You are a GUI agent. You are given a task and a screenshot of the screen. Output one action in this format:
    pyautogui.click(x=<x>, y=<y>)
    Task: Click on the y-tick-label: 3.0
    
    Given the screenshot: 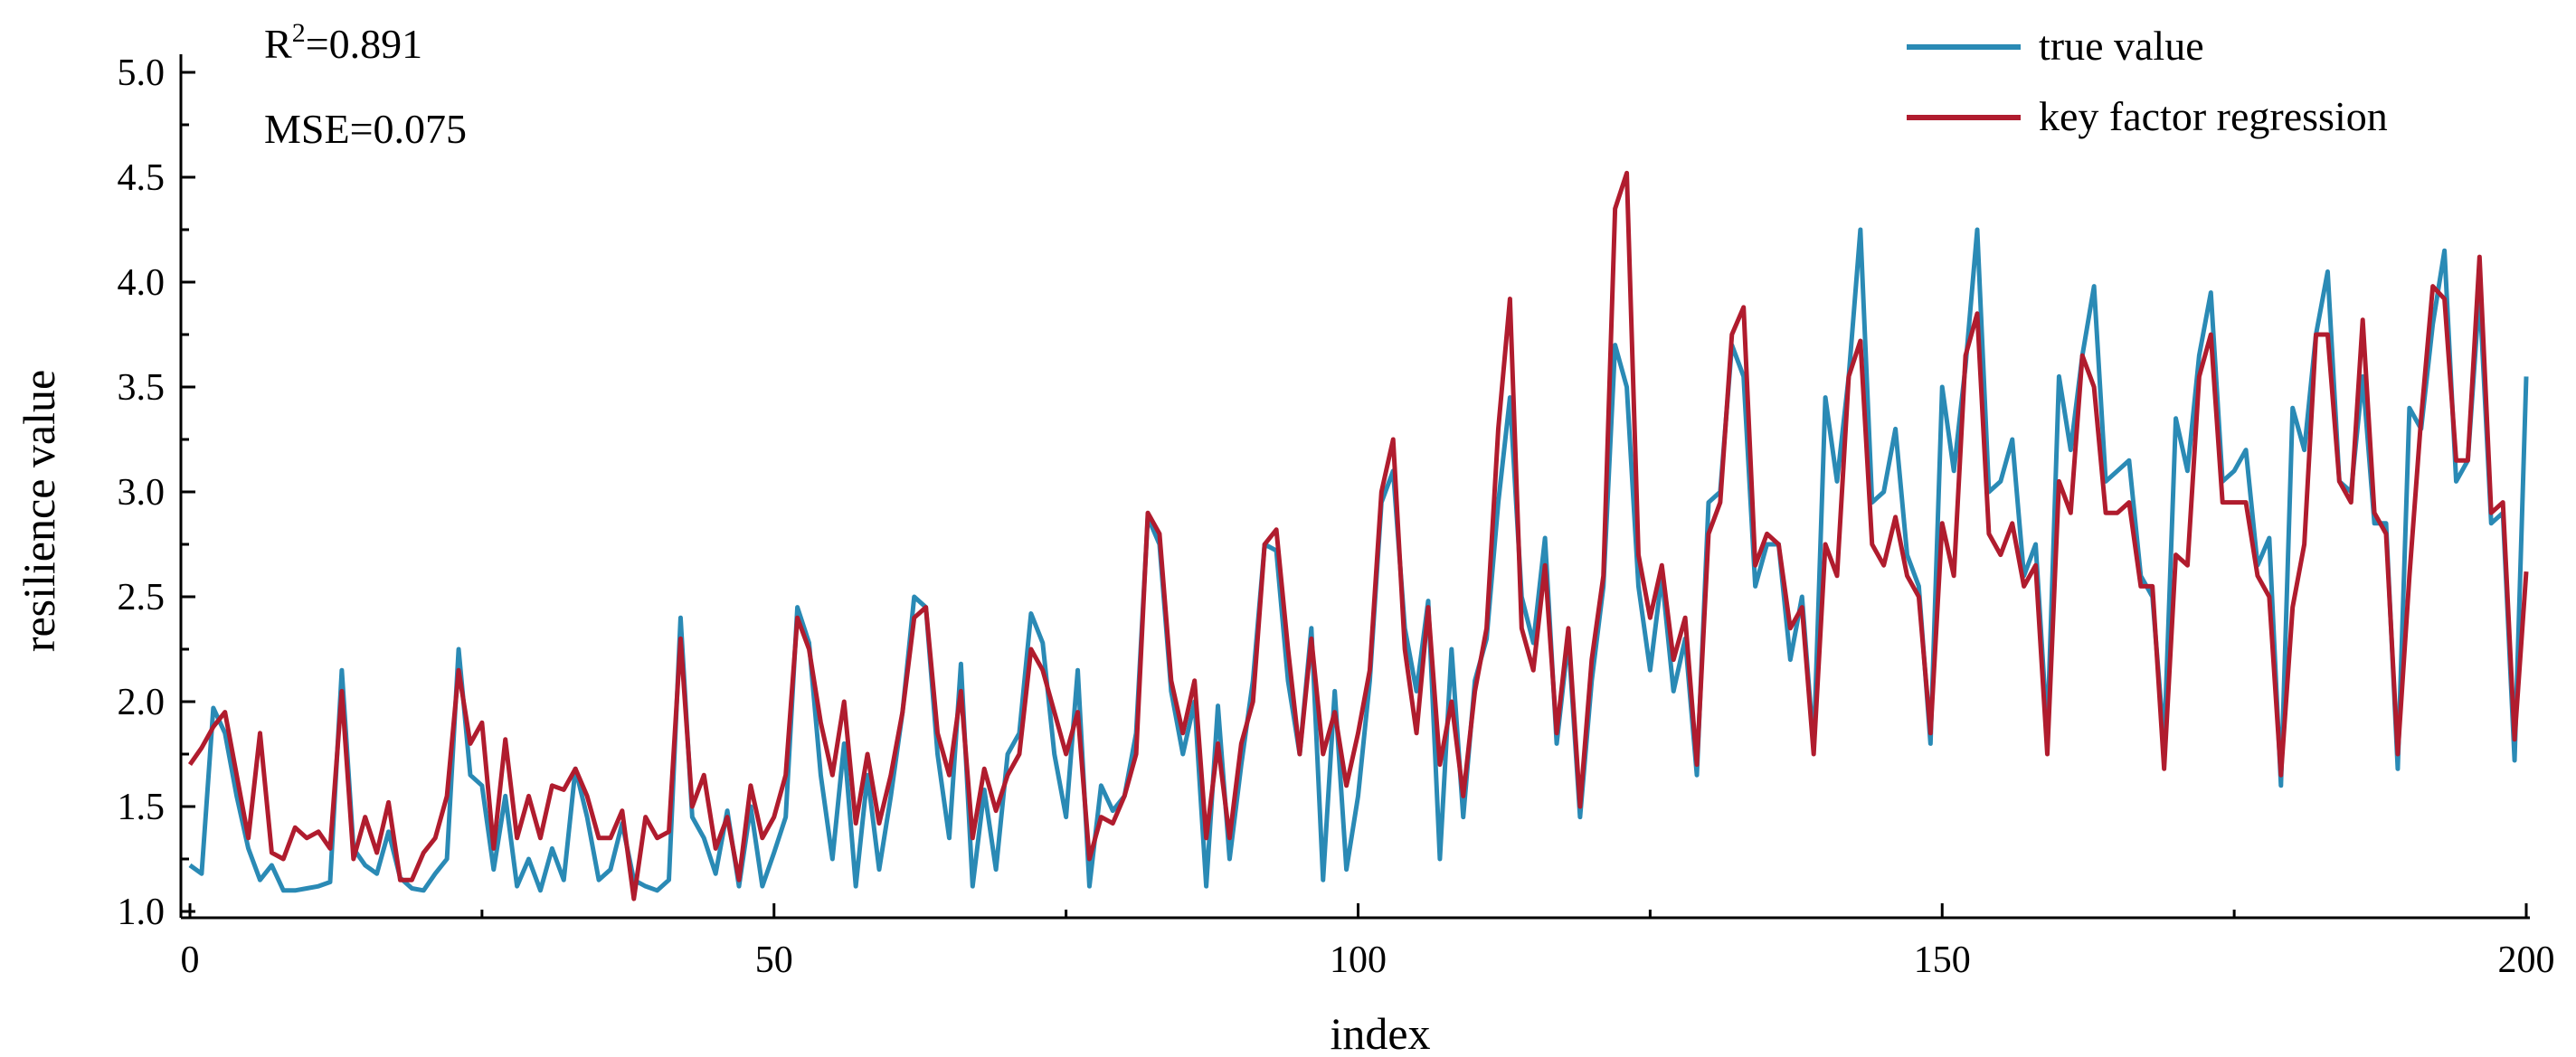 What is the action you would take?
    pyautogui.click(x=142, y=493)
    